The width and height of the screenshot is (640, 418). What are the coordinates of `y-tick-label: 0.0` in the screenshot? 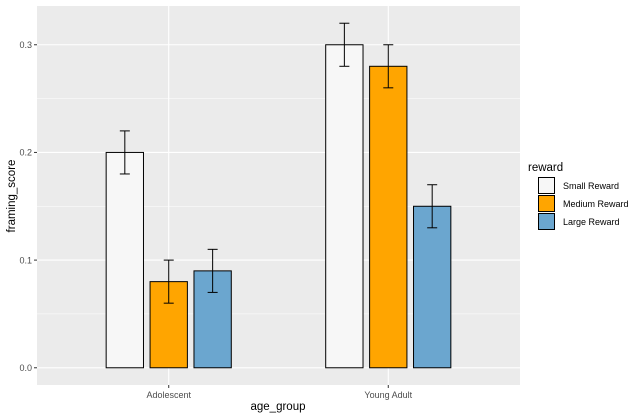 It's located at (25, 368).